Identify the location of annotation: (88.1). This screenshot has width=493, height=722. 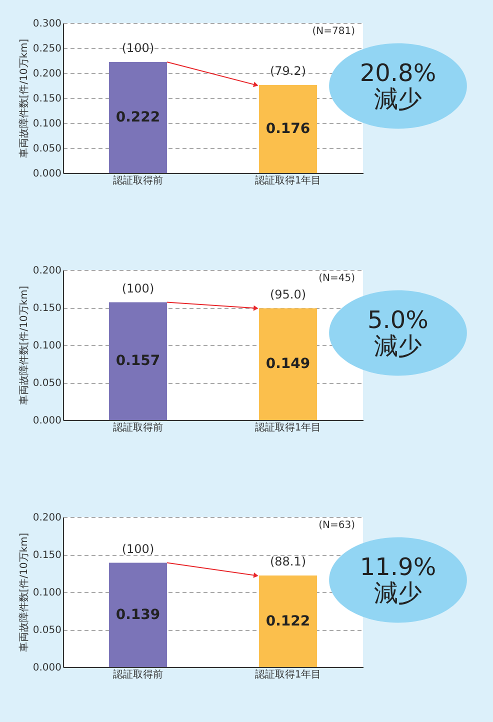
(288, 561).